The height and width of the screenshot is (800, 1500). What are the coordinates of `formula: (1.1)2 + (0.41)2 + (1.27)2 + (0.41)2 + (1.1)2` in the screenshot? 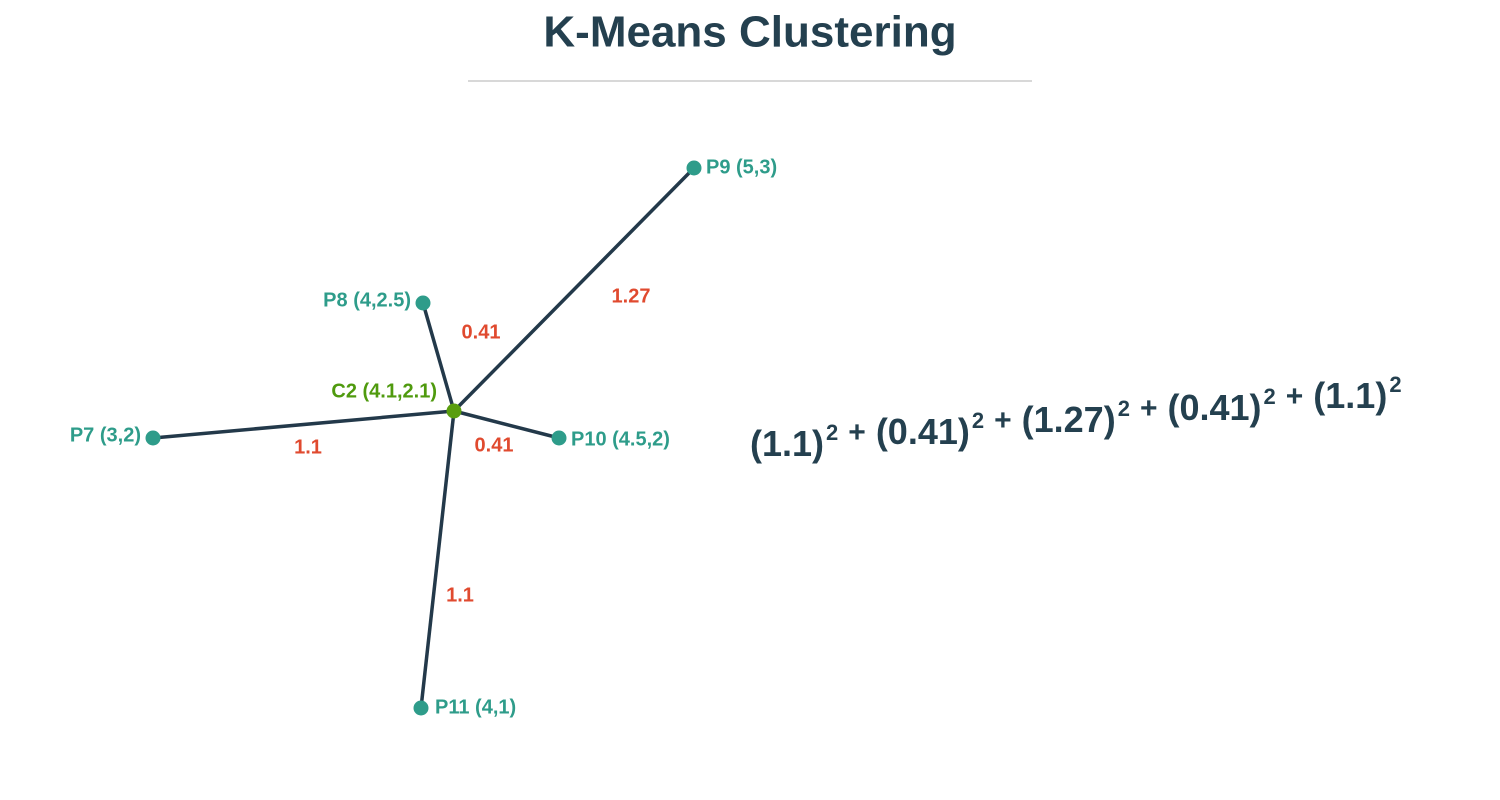 It's located at (1076, 418).